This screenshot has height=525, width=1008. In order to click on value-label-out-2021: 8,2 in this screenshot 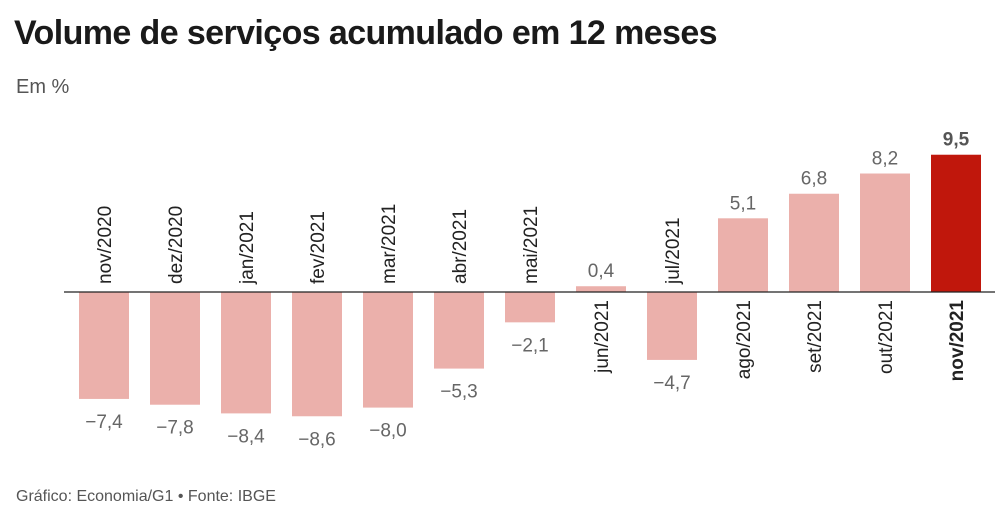, I will do `click(885, 159)`.